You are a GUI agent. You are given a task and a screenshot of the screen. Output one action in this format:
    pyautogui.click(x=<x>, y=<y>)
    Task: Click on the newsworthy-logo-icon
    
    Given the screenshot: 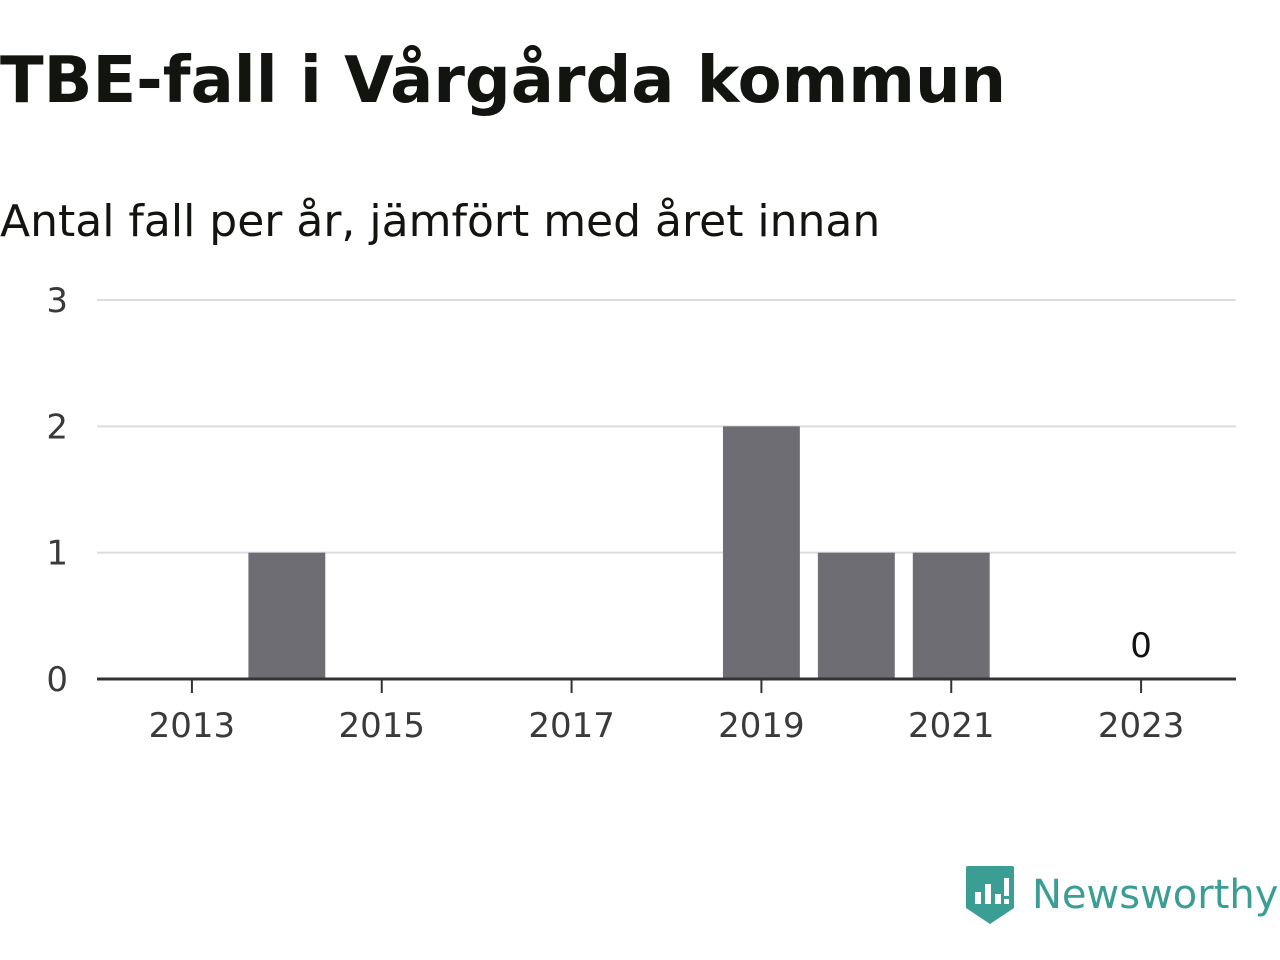 What is the action you would take?
    pyautogui.click(x=990, y=895)
    